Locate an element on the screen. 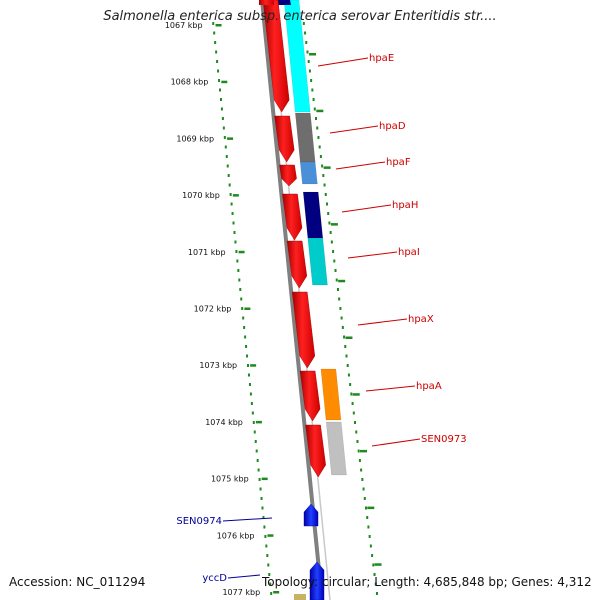  scale-label: 1072 kbp is located at coordinates (213, 309).